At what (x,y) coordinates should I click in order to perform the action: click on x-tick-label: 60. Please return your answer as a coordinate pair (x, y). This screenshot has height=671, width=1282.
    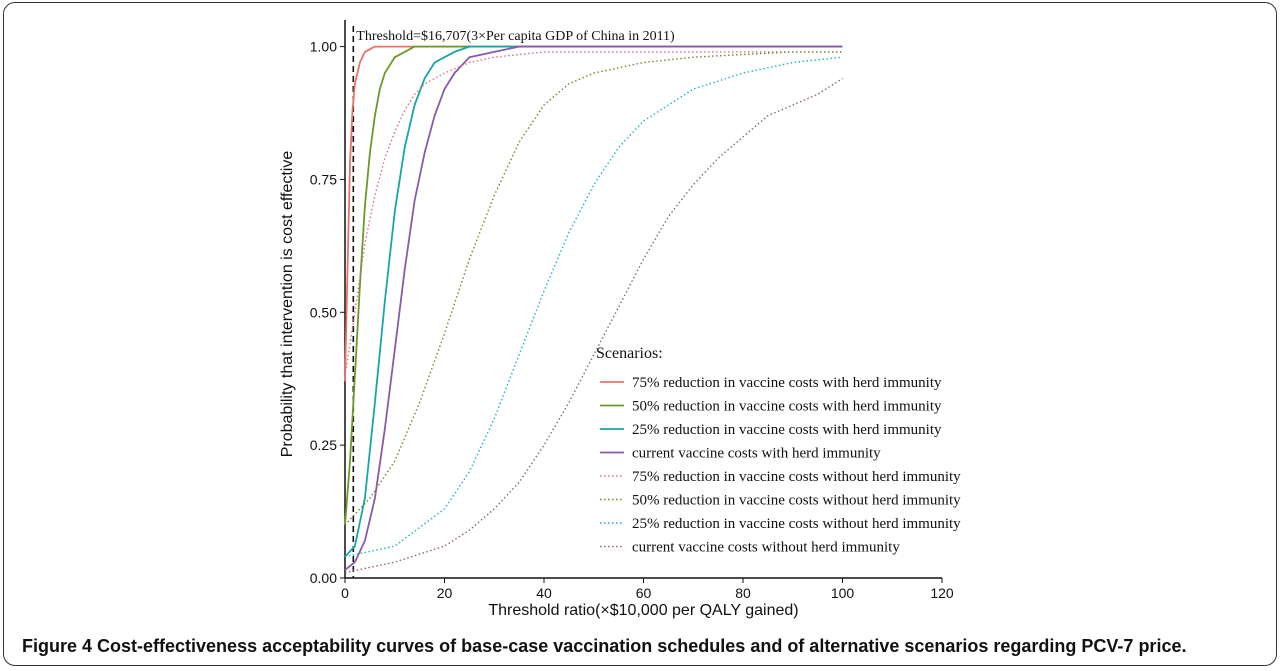
    Looking at the image, I should click on (644, 593).